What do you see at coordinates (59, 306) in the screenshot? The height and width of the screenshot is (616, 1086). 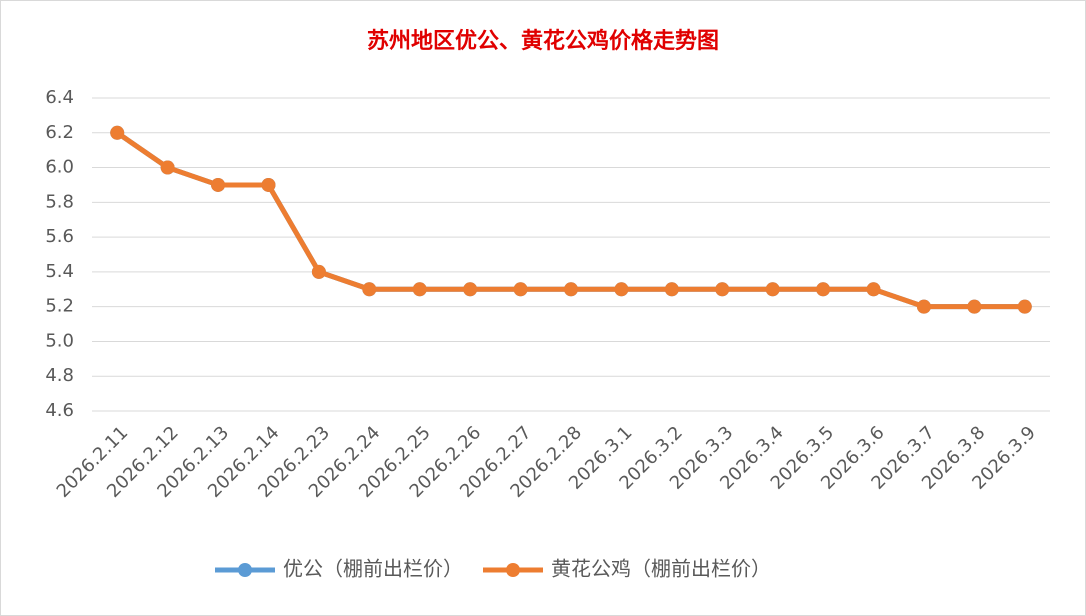 I see `y-tick-label: 5.2` at bounding box center [59, 306].